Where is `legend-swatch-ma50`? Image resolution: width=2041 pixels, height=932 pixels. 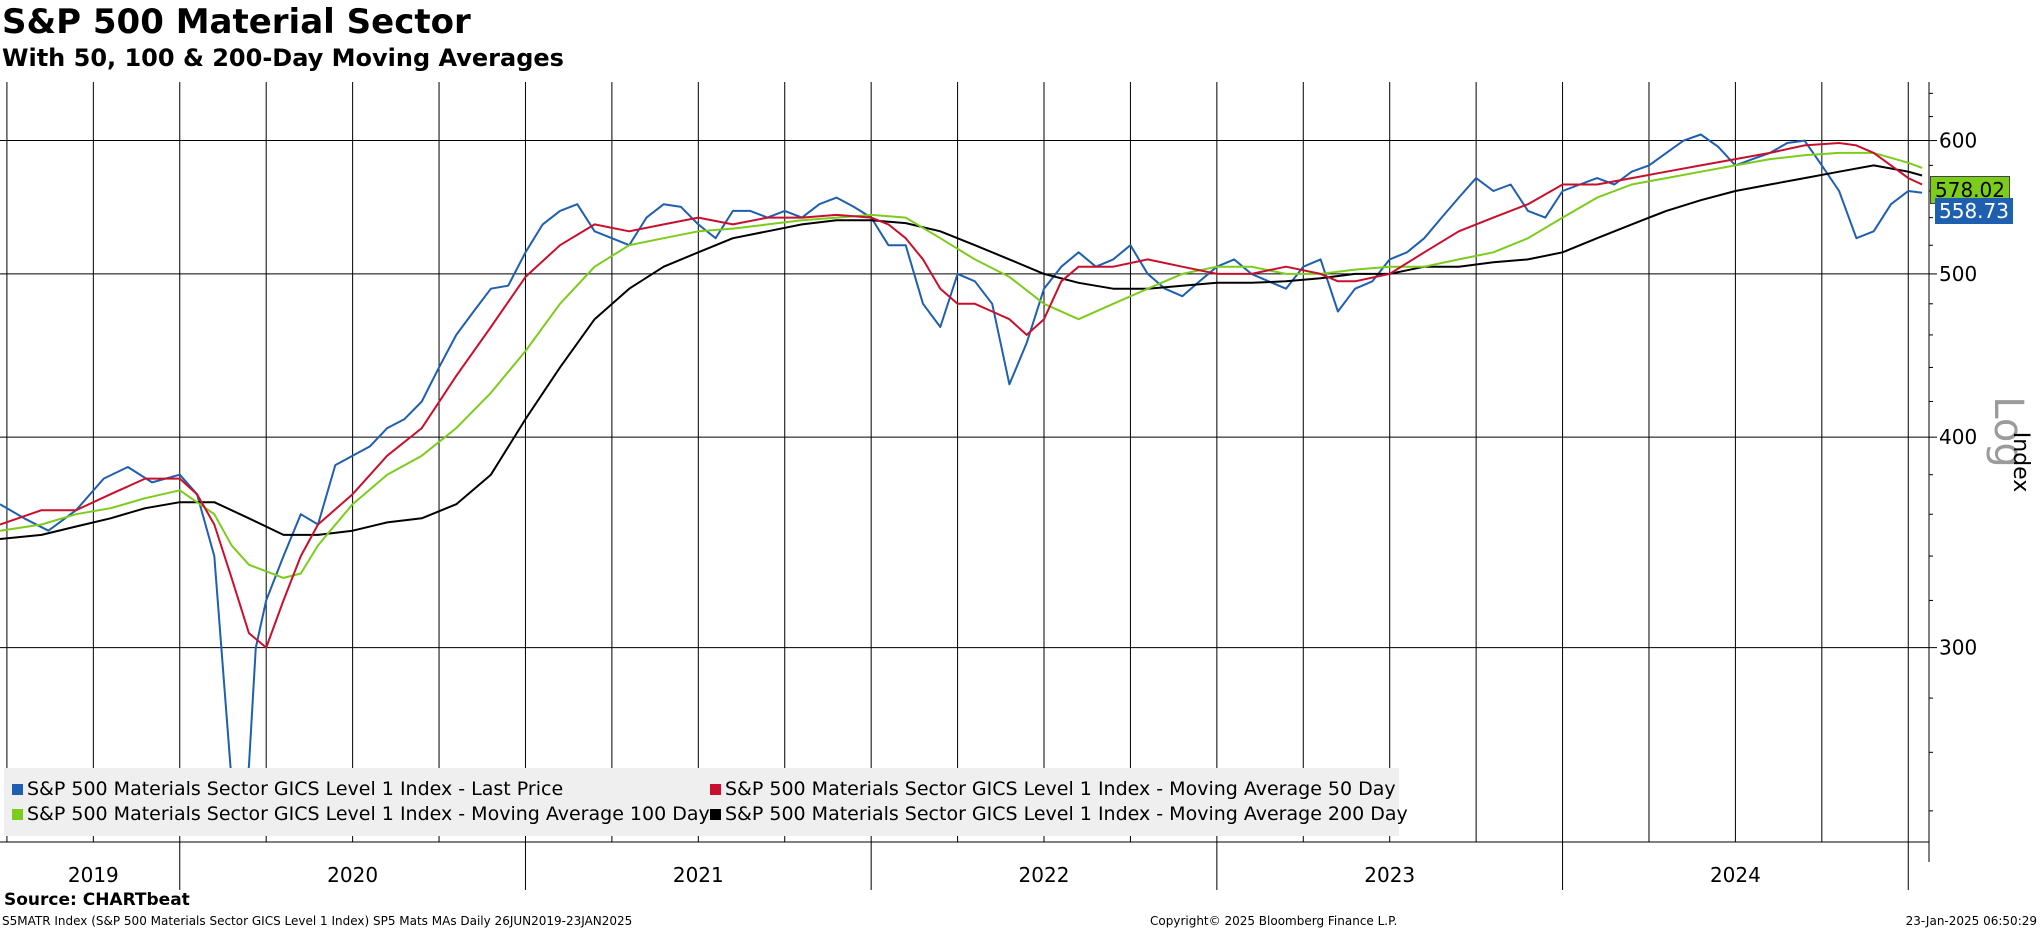
legend-swatch-ma50 is located at coordinates (715, 789).